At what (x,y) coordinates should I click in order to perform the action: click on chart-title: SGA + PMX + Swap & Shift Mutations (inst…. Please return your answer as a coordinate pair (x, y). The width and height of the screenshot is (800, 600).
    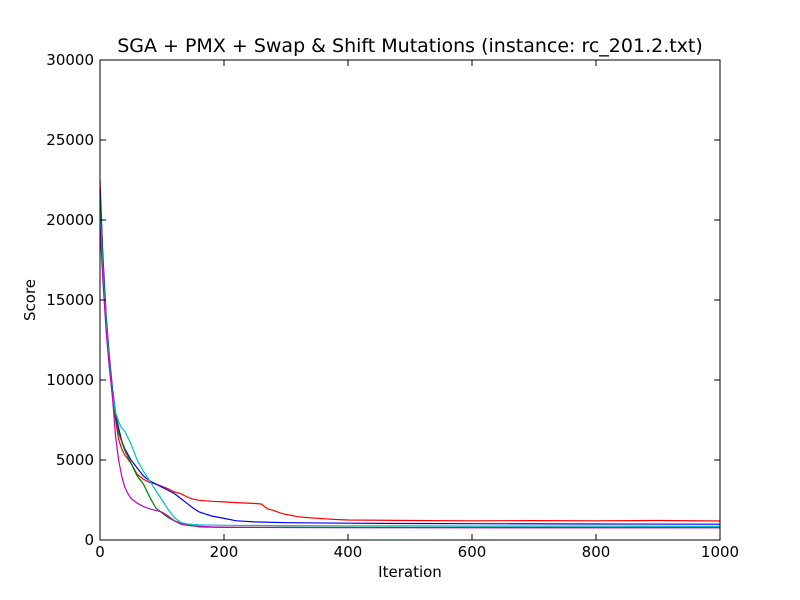
    Looking at the image, I should click on (410, 46).